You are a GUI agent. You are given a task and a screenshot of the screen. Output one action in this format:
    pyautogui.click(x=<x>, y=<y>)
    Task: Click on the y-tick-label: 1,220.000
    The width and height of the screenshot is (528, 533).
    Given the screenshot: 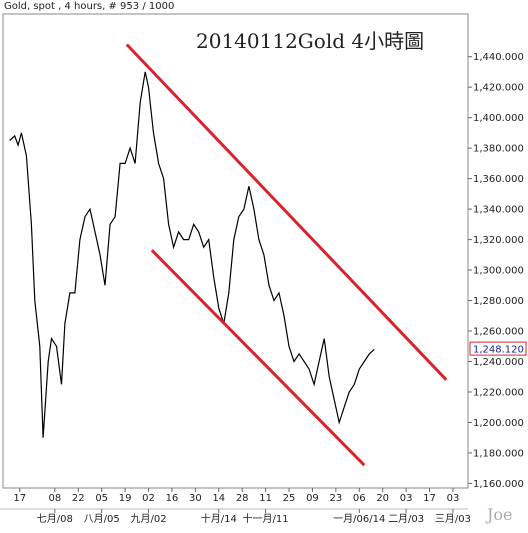 What is the action you would take?
    pyautogui.click(x=498, y=392)
    